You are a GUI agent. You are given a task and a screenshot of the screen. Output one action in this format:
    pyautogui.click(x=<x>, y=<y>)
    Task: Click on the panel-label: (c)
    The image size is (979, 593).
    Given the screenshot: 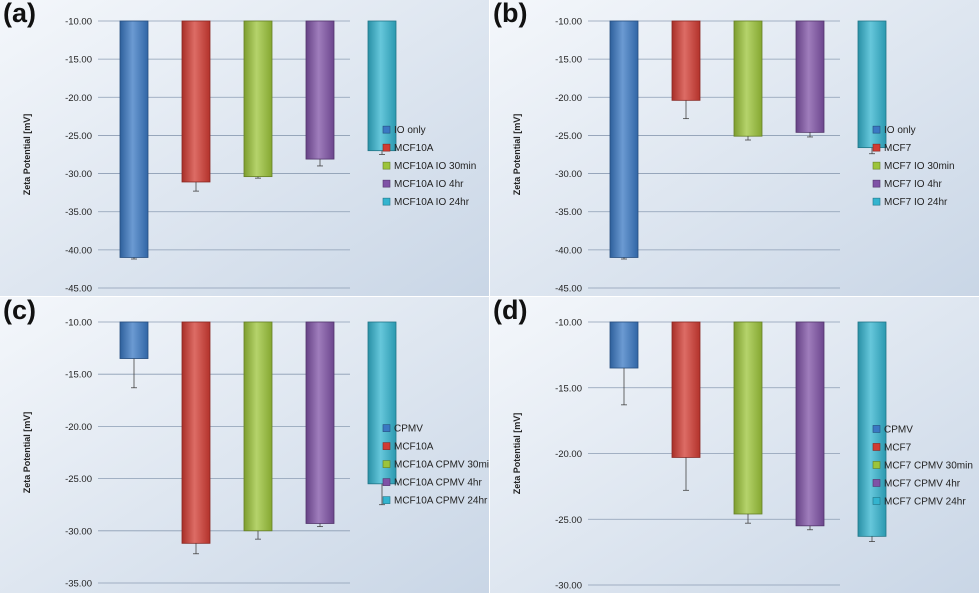 What is the action you would take?
    pyautogui.click(x=19, y=311)
    